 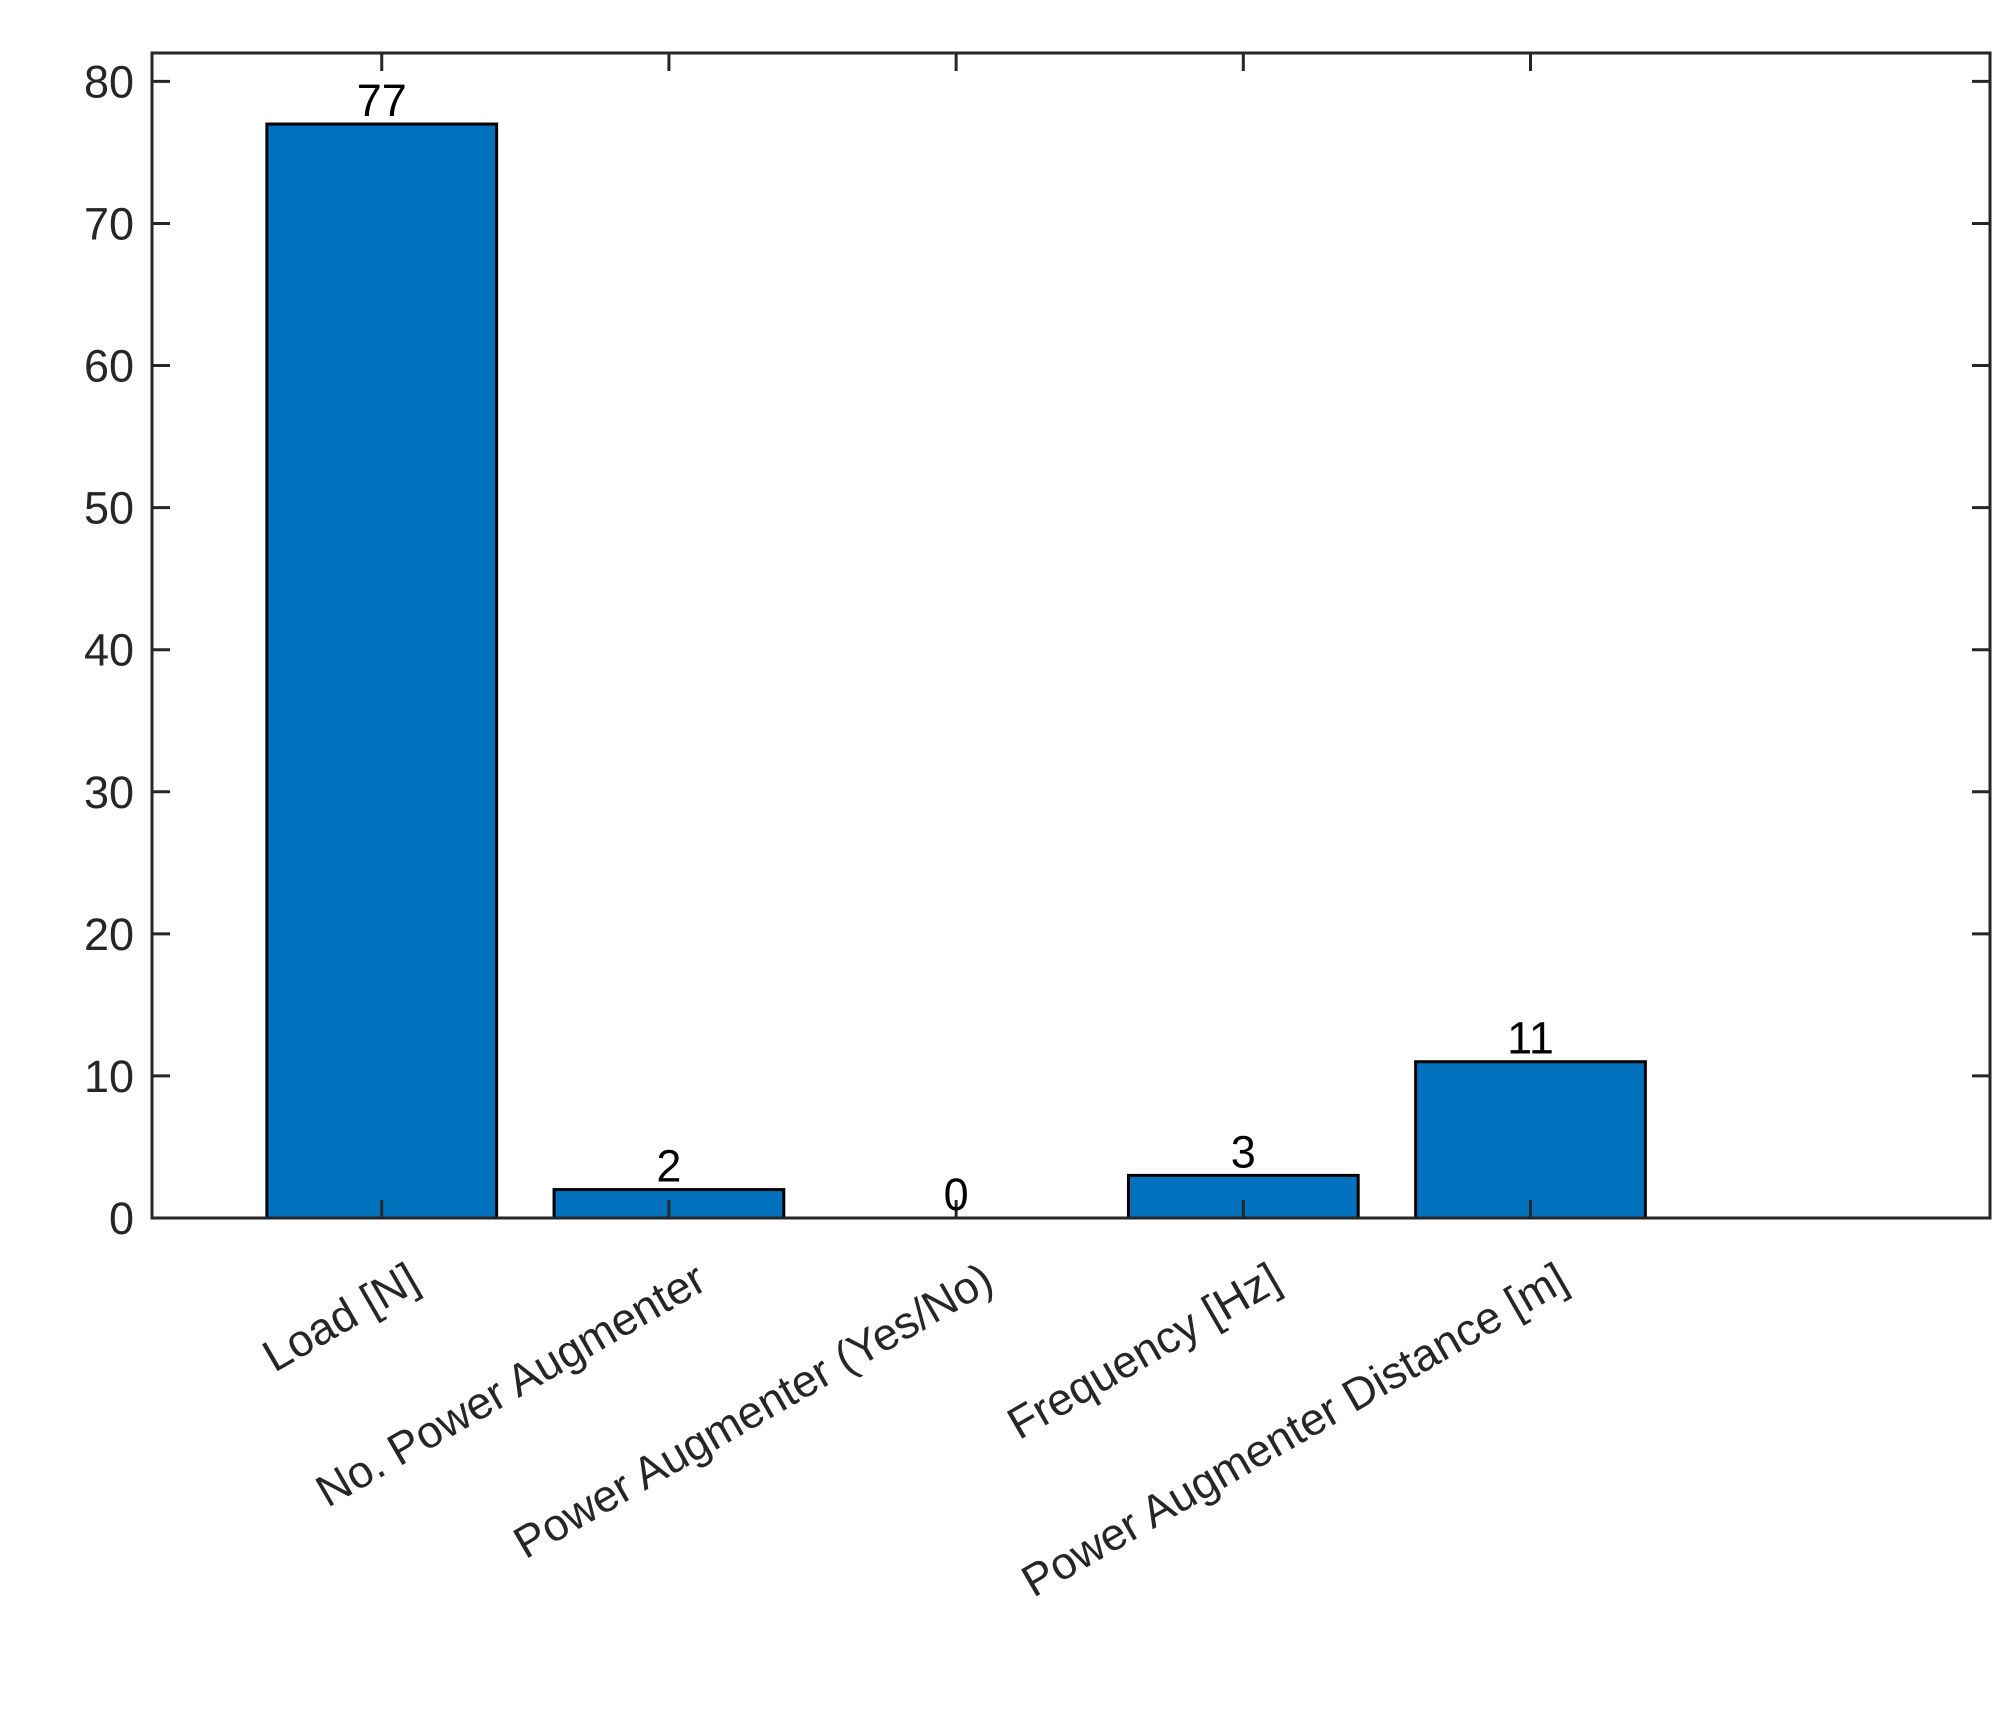 What do you see at coordinates (382, 100) in the screenshot?
I see `bar-value-label-0: 77` at bounding box center [382, 100].